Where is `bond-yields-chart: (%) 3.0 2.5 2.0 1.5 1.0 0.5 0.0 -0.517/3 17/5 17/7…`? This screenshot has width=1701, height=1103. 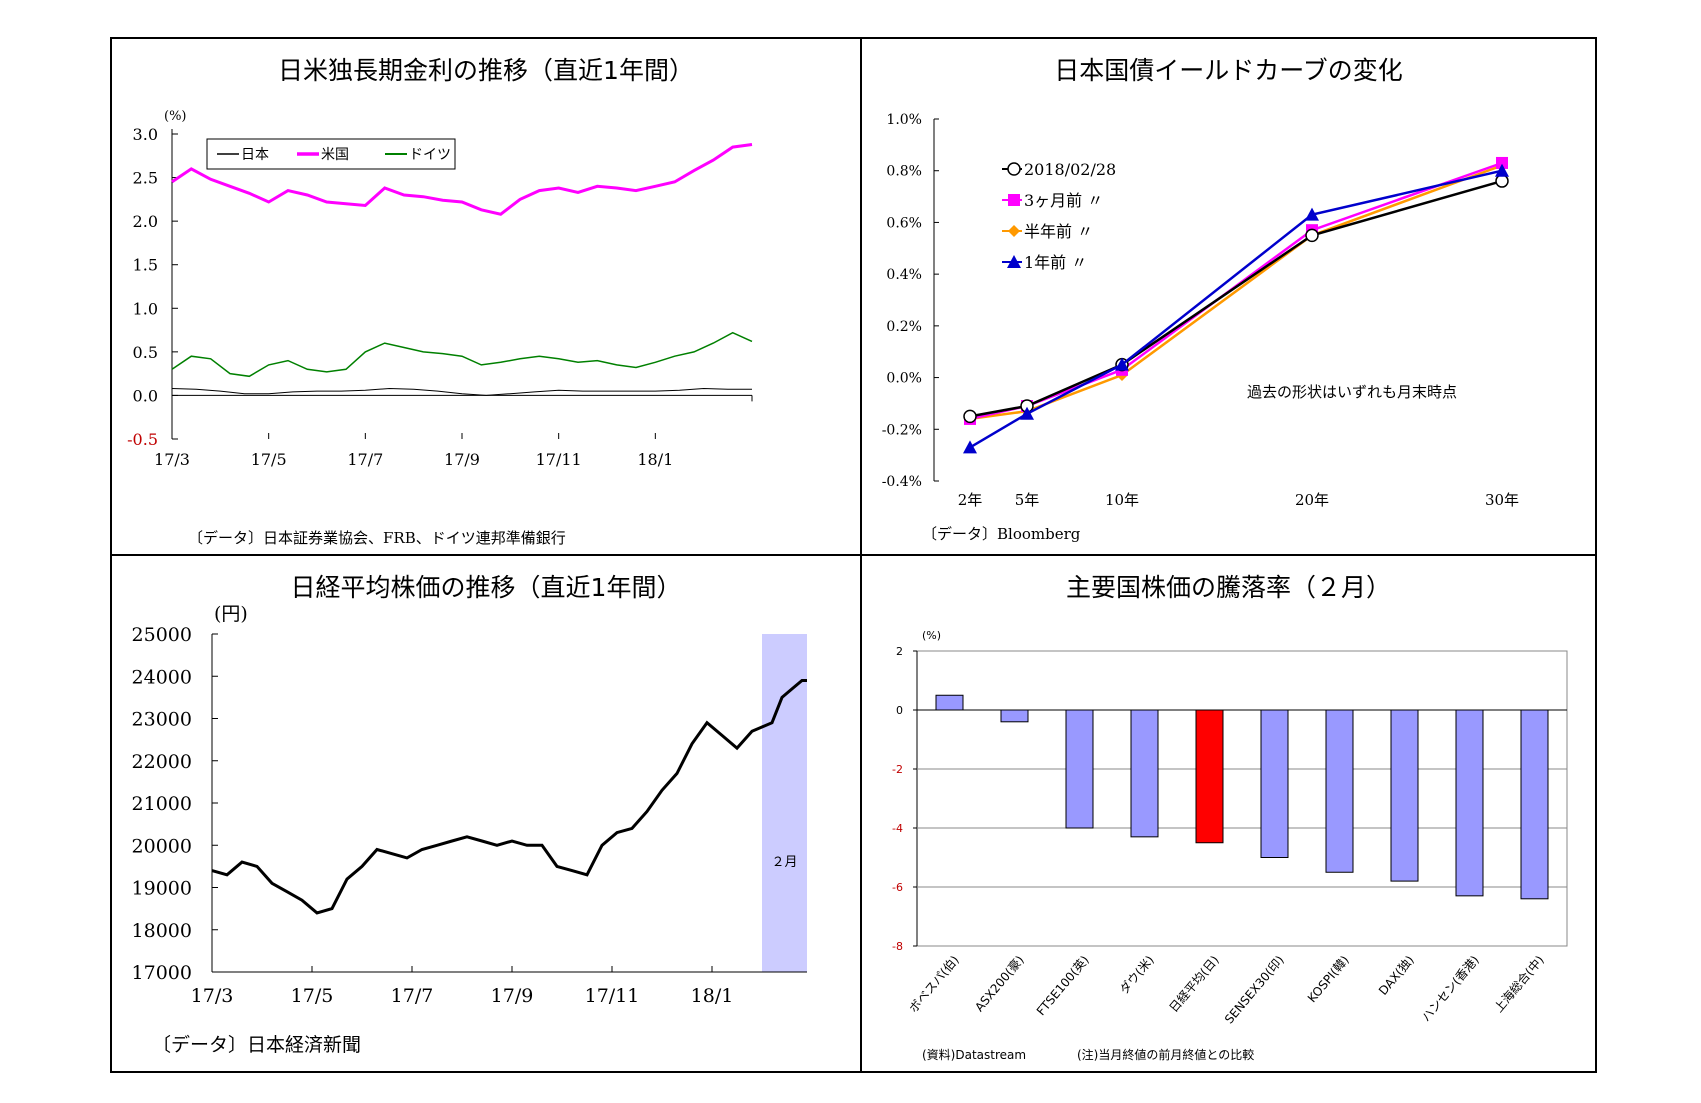
bond-yields-chart: (%) 3.0 2.5 2.0 1.5 1.0 0.5 0.0 -0.517/3 17/5 17/7… is located at coordinates (440, 289).